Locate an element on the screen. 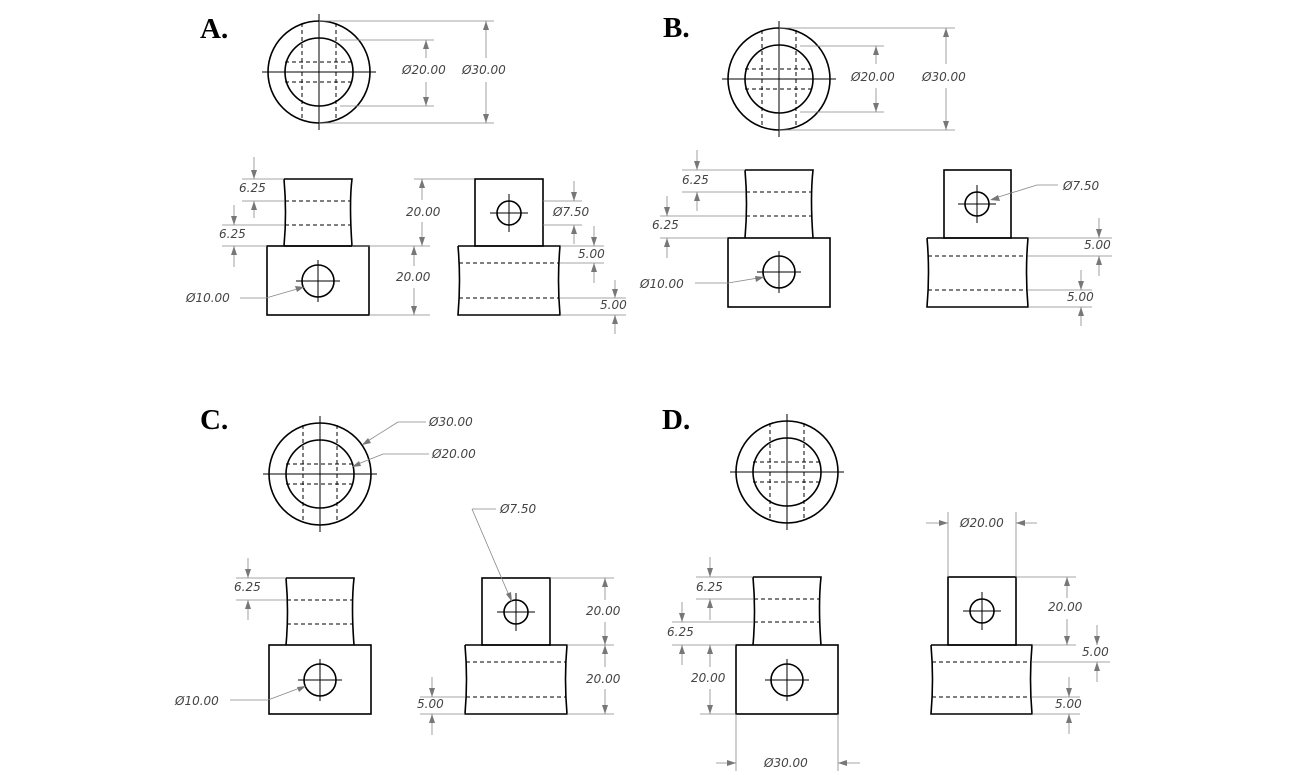  panel-d-left-lower-dim: 6.25 is located at coordinates (680, 632).